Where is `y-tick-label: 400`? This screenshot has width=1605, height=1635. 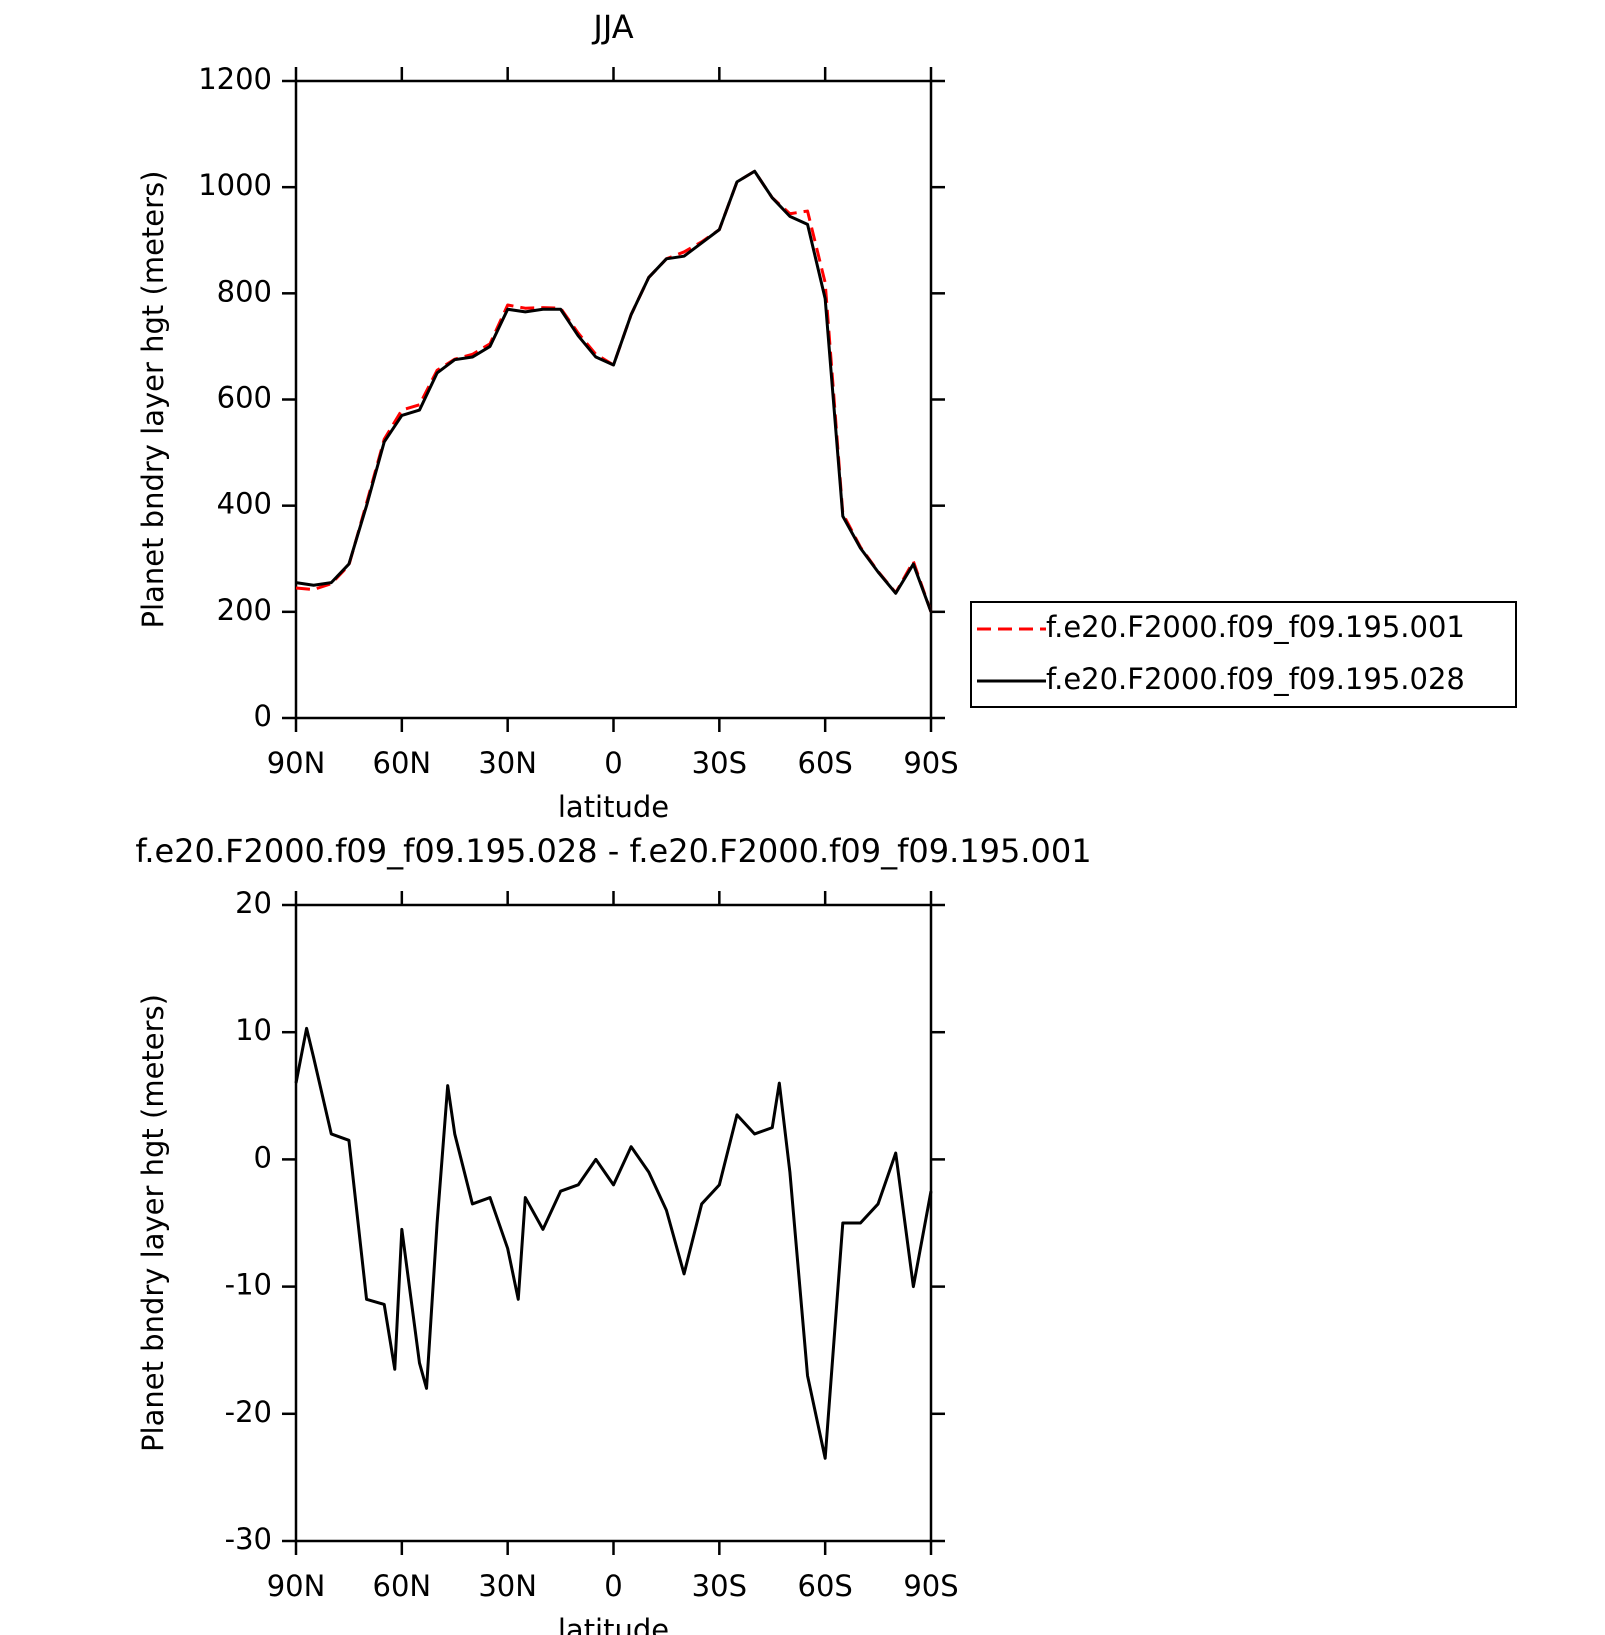
y-tick-label: 400 is located at coordinates (244, 504).